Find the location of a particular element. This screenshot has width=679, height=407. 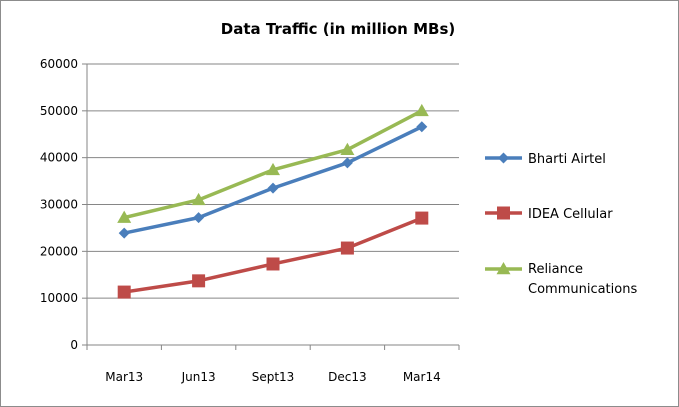

x-tick-label: Mar13 is located at coordinates (124, 377).